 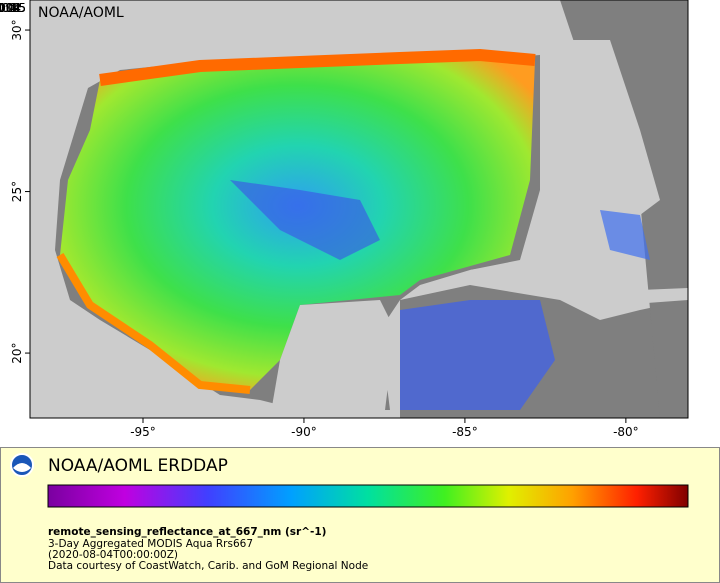 I want to click on y-tick-label: 30°, so click(x=17, y=29).